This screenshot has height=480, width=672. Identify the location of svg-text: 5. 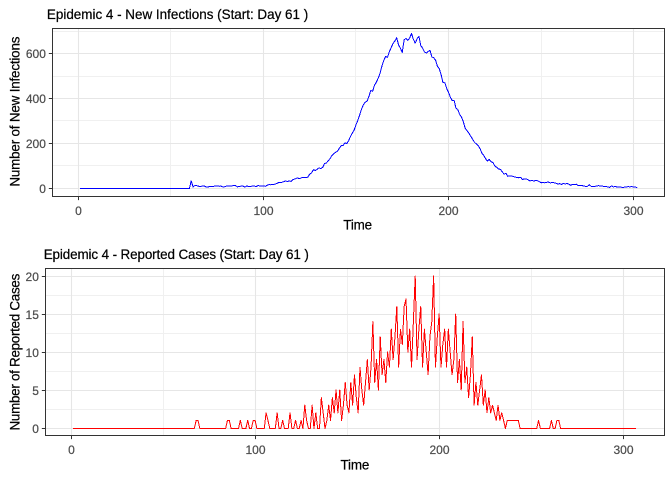
(35, 391).